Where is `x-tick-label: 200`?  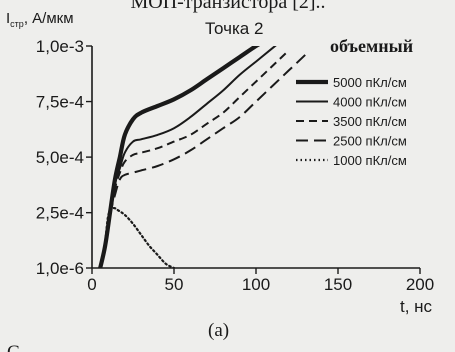
x-tick-label: 200 is located at coordinates (420, 284).